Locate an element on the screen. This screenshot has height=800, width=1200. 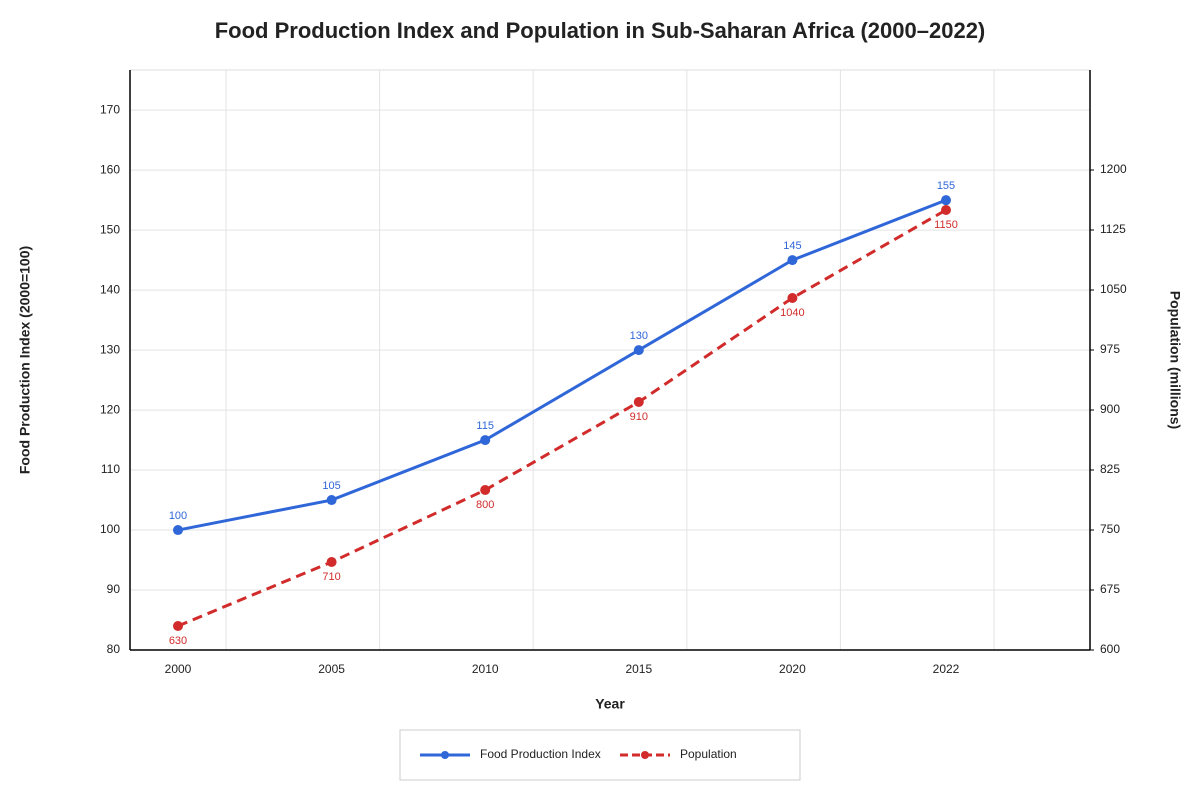
y-tick-label: 90 is located at coordinates (114, 589).